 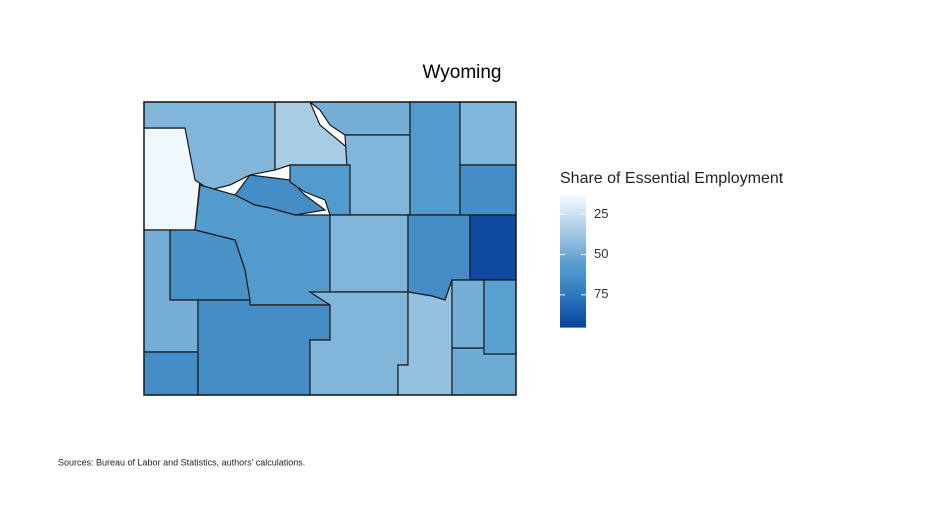 I want to click on legend-tick-label: 75, so click(x=601, y=293).